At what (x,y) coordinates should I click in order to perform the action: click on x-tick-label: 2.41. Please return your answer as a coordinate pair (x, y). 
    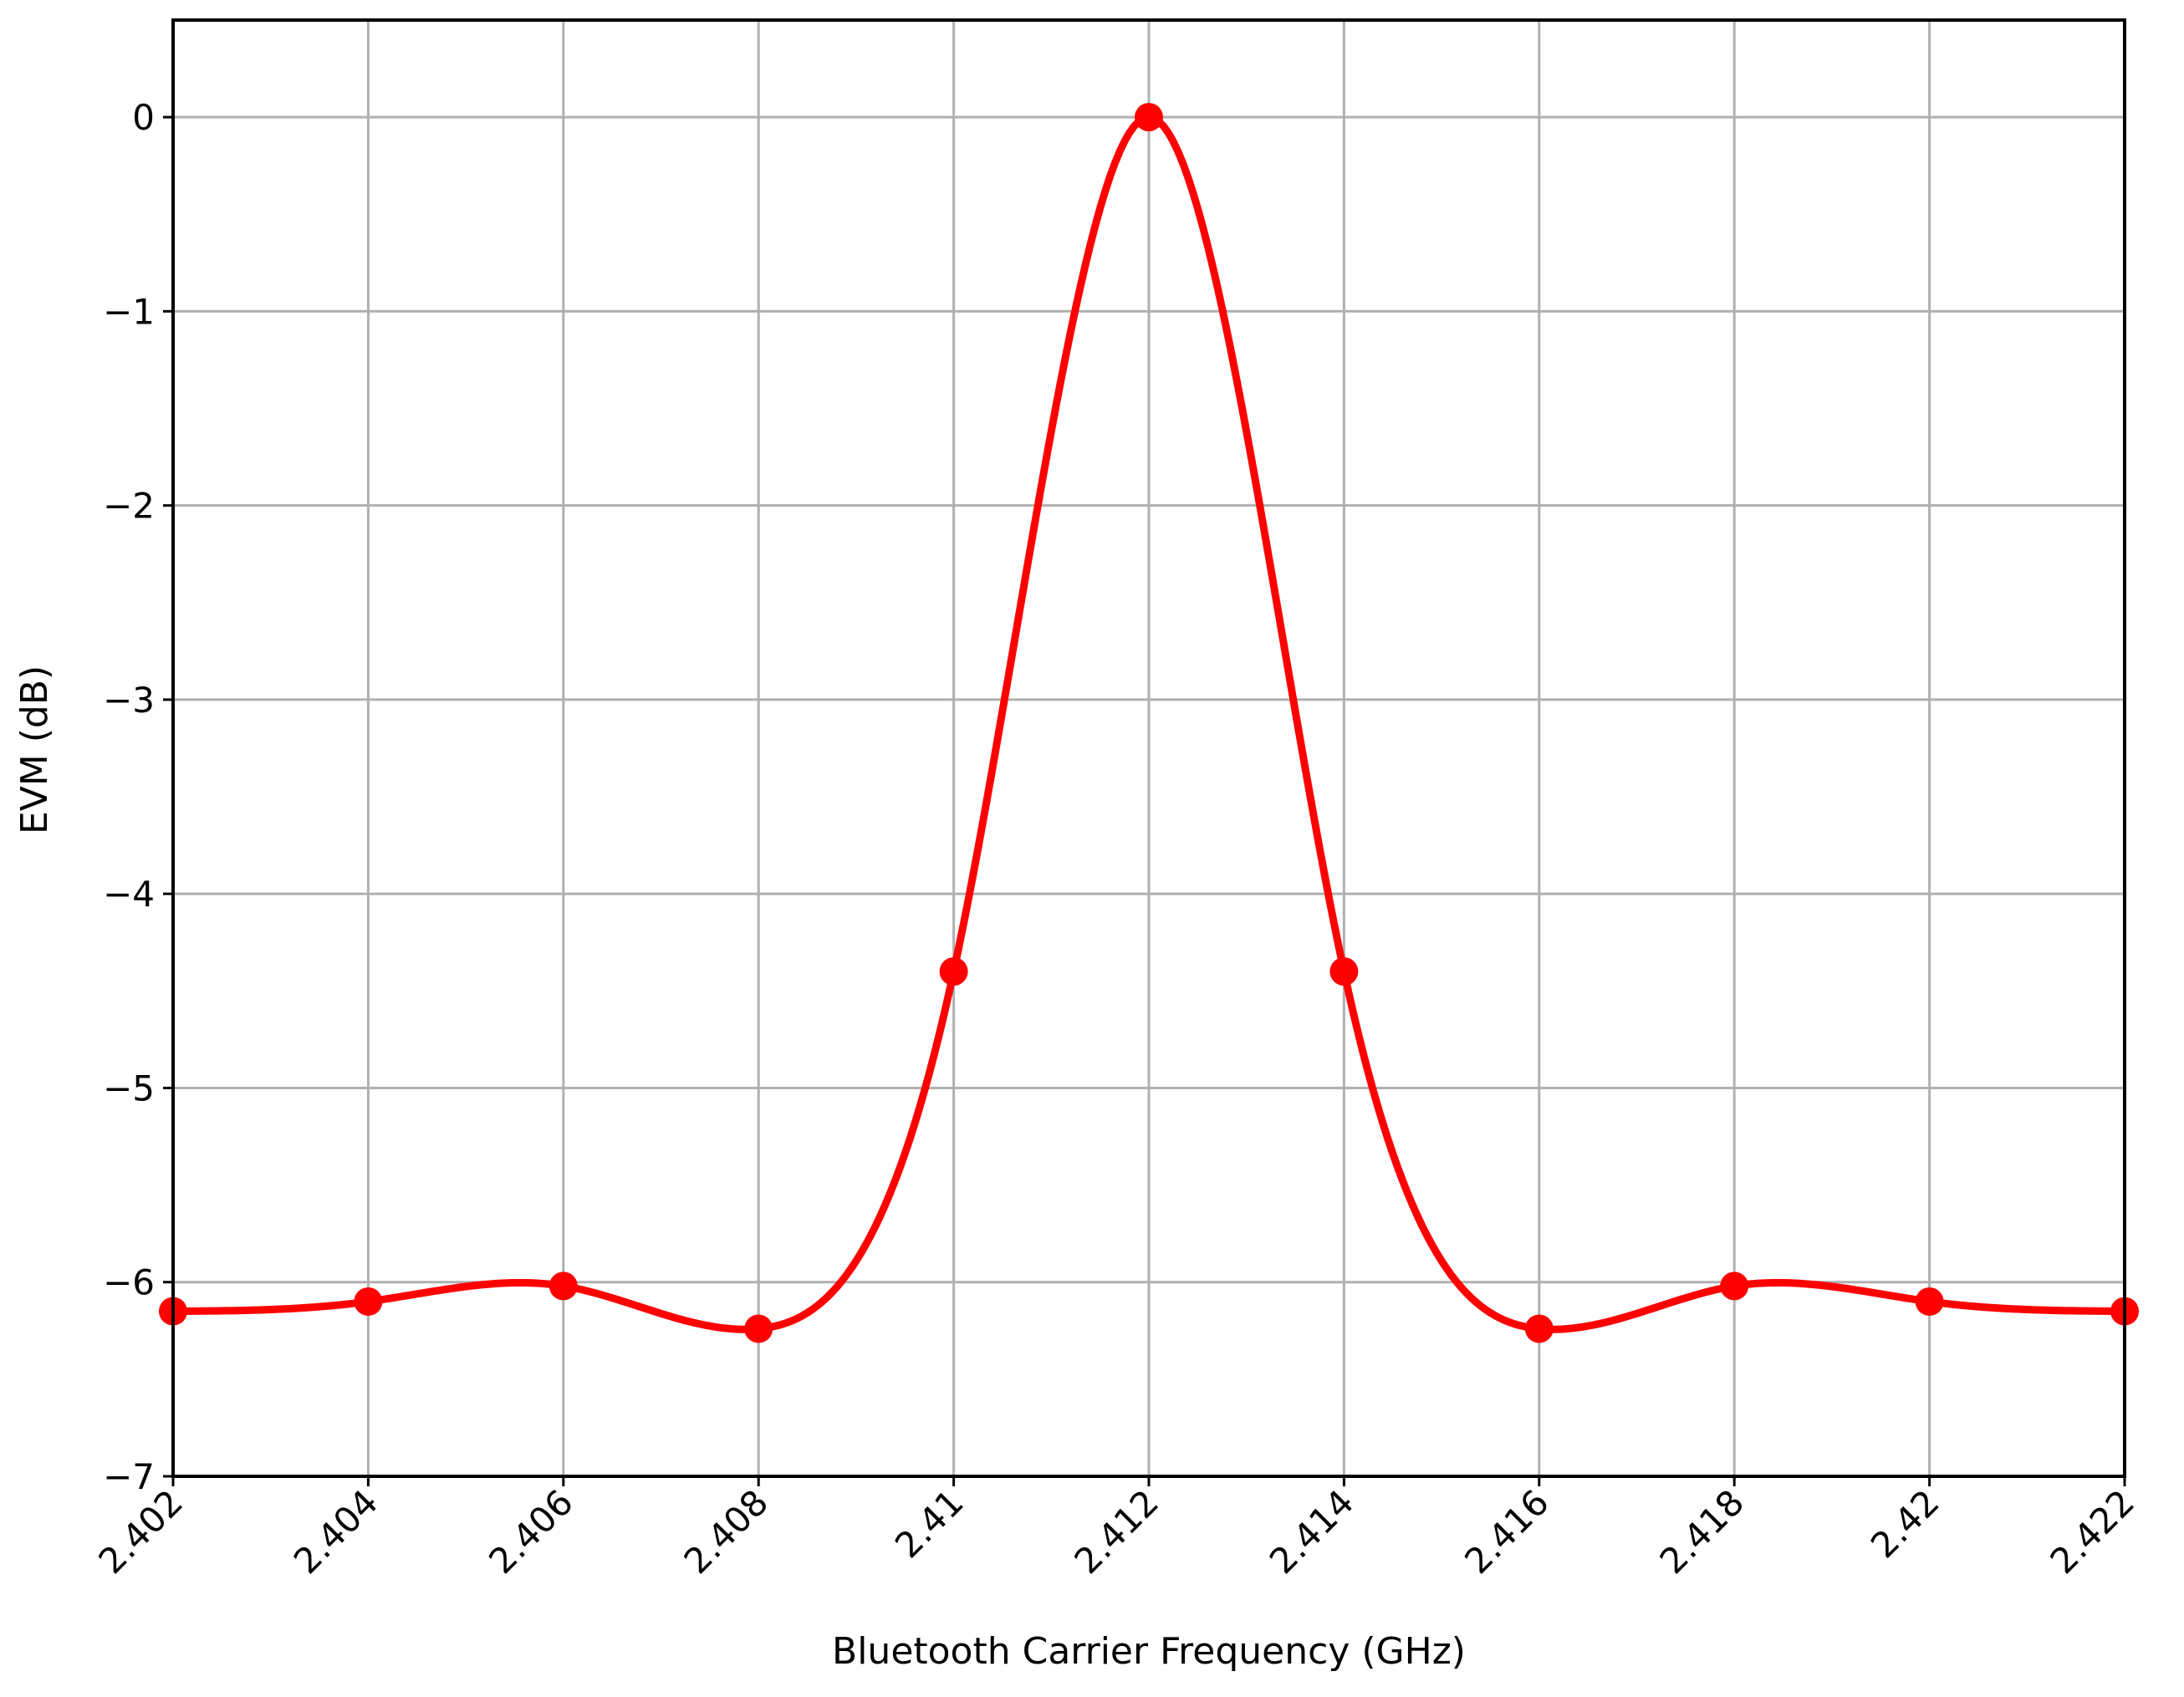
    Looking at the image, I should click on (929, 1523).